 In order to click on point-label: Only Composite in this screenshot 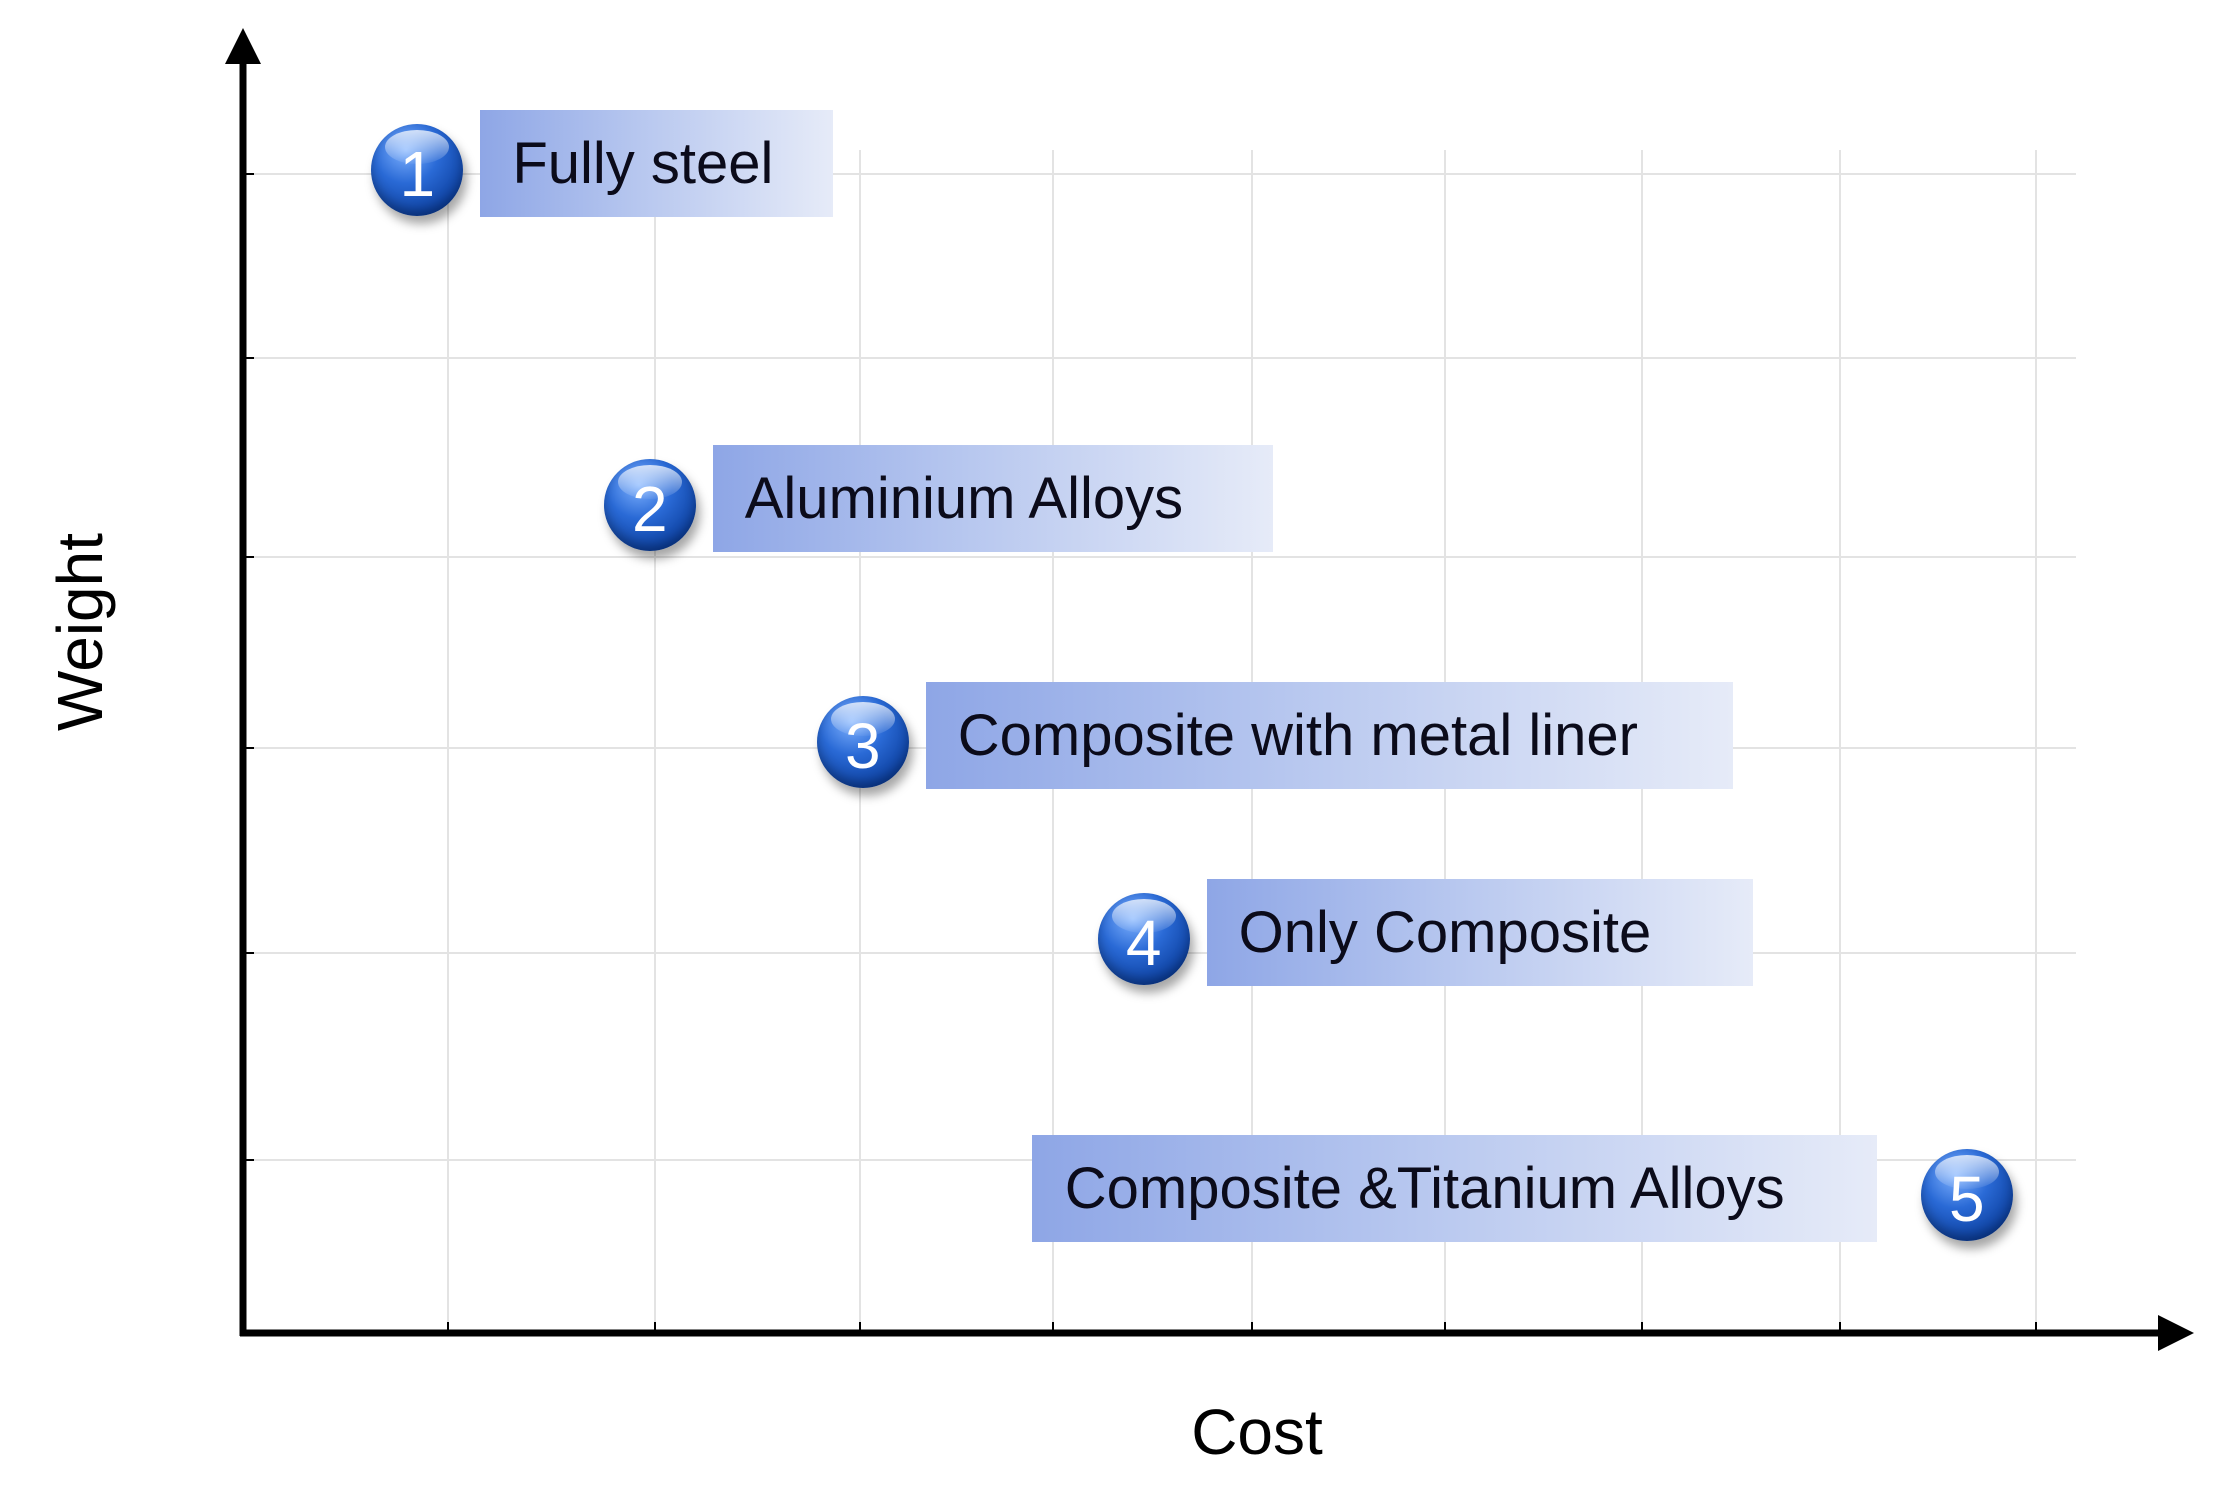, I will do `click(1479, 932)`.